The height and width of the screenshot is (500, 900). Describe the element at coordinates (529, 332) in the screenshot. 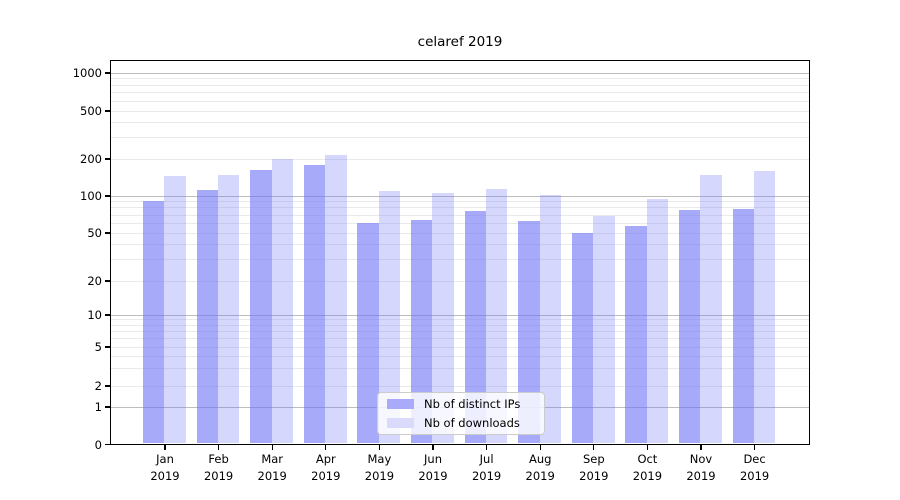

I see `bar-aug-distinct-ips` at that location.